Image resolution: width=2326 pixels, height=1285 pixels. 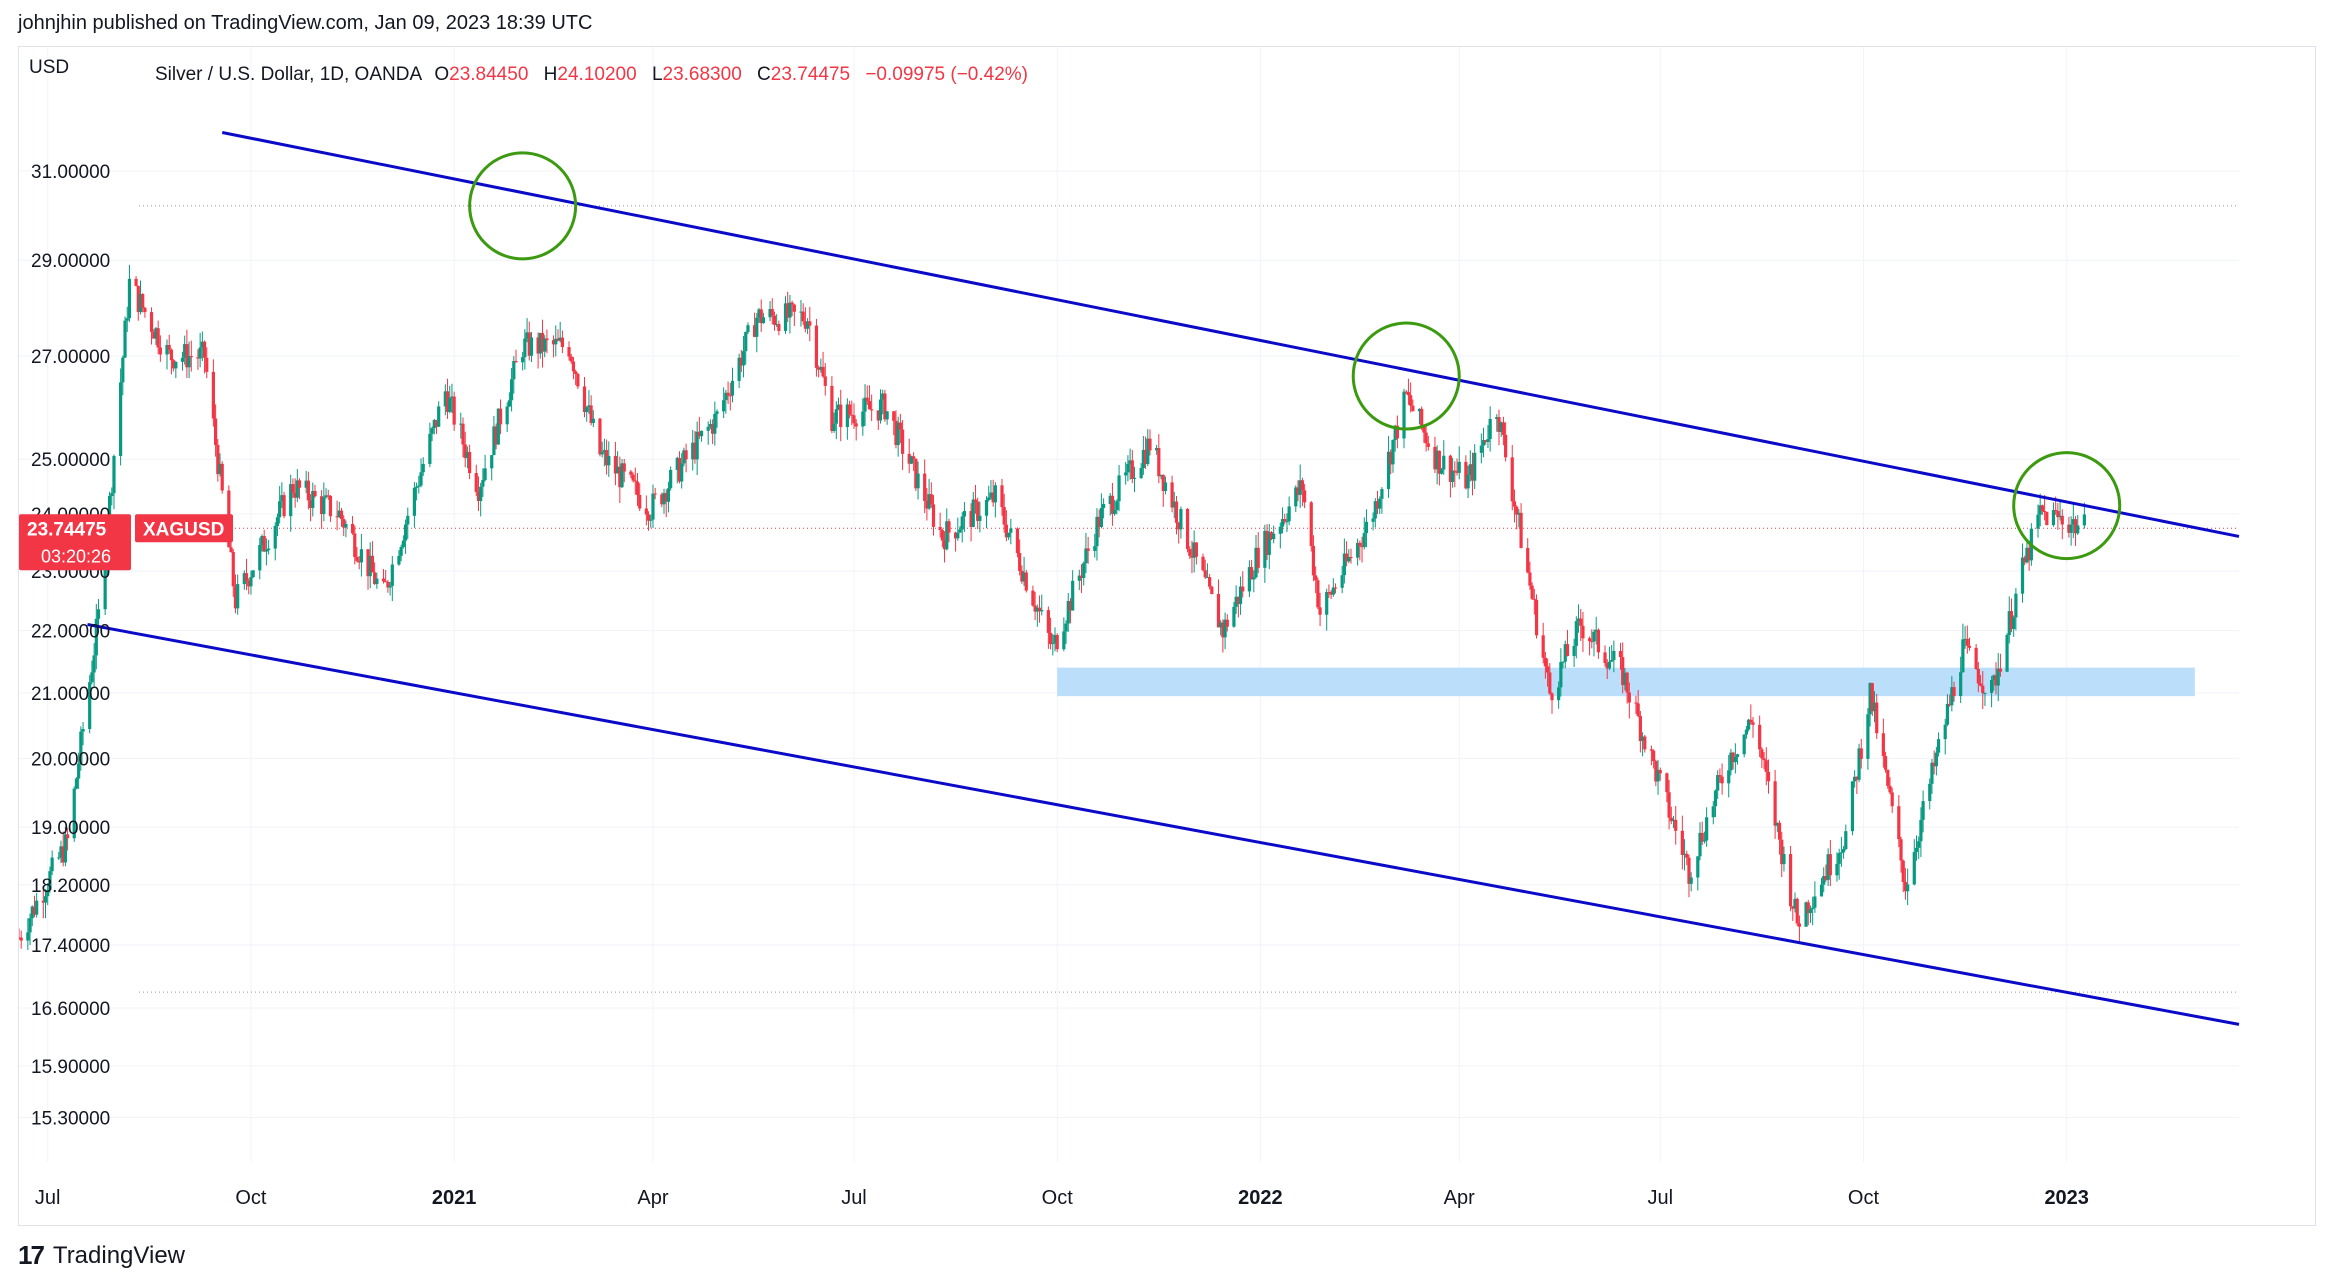 I want to click on last-price-tag: 23.74475 03:20:26 XAGUSD, so click(x=126, y=542).